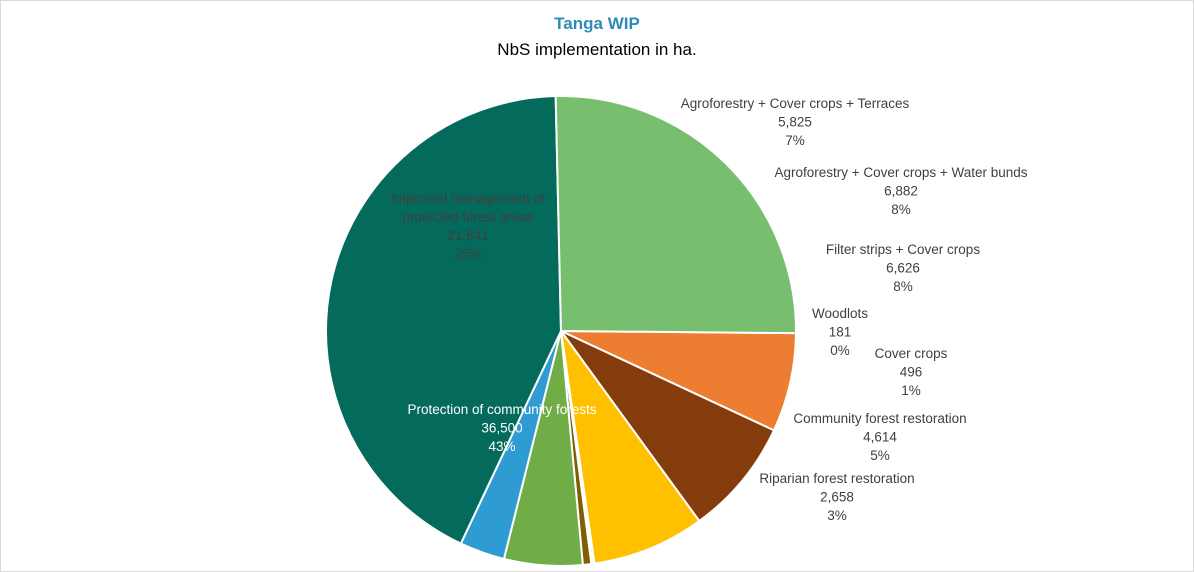 The image size is (1194, 572). Describe the element at coordinates (911, 372) in the screenshot. I see `slice-label: Cover crops 496 1%` at that location.